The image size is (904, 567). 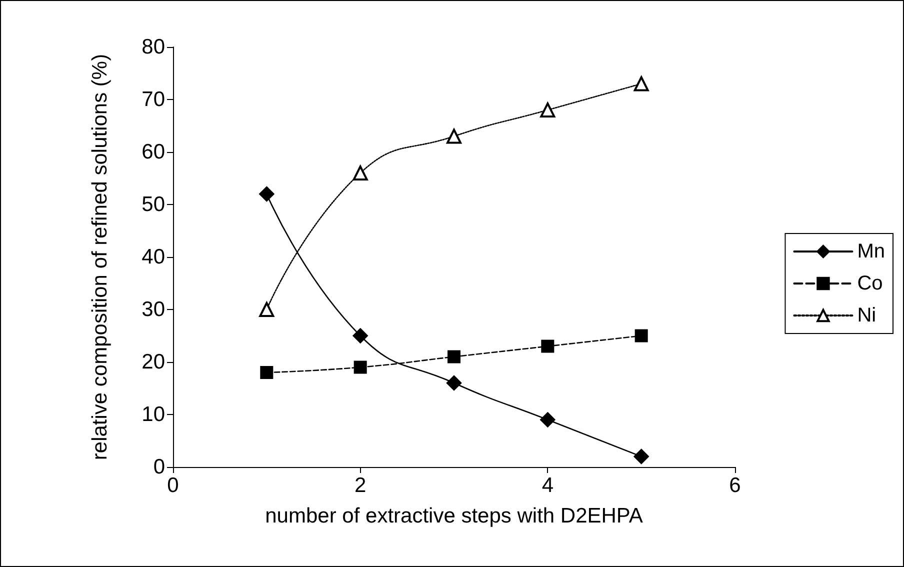 I want to click on y-axis-title: relative composition of refined solutions (%), so click(x=100, y=257).